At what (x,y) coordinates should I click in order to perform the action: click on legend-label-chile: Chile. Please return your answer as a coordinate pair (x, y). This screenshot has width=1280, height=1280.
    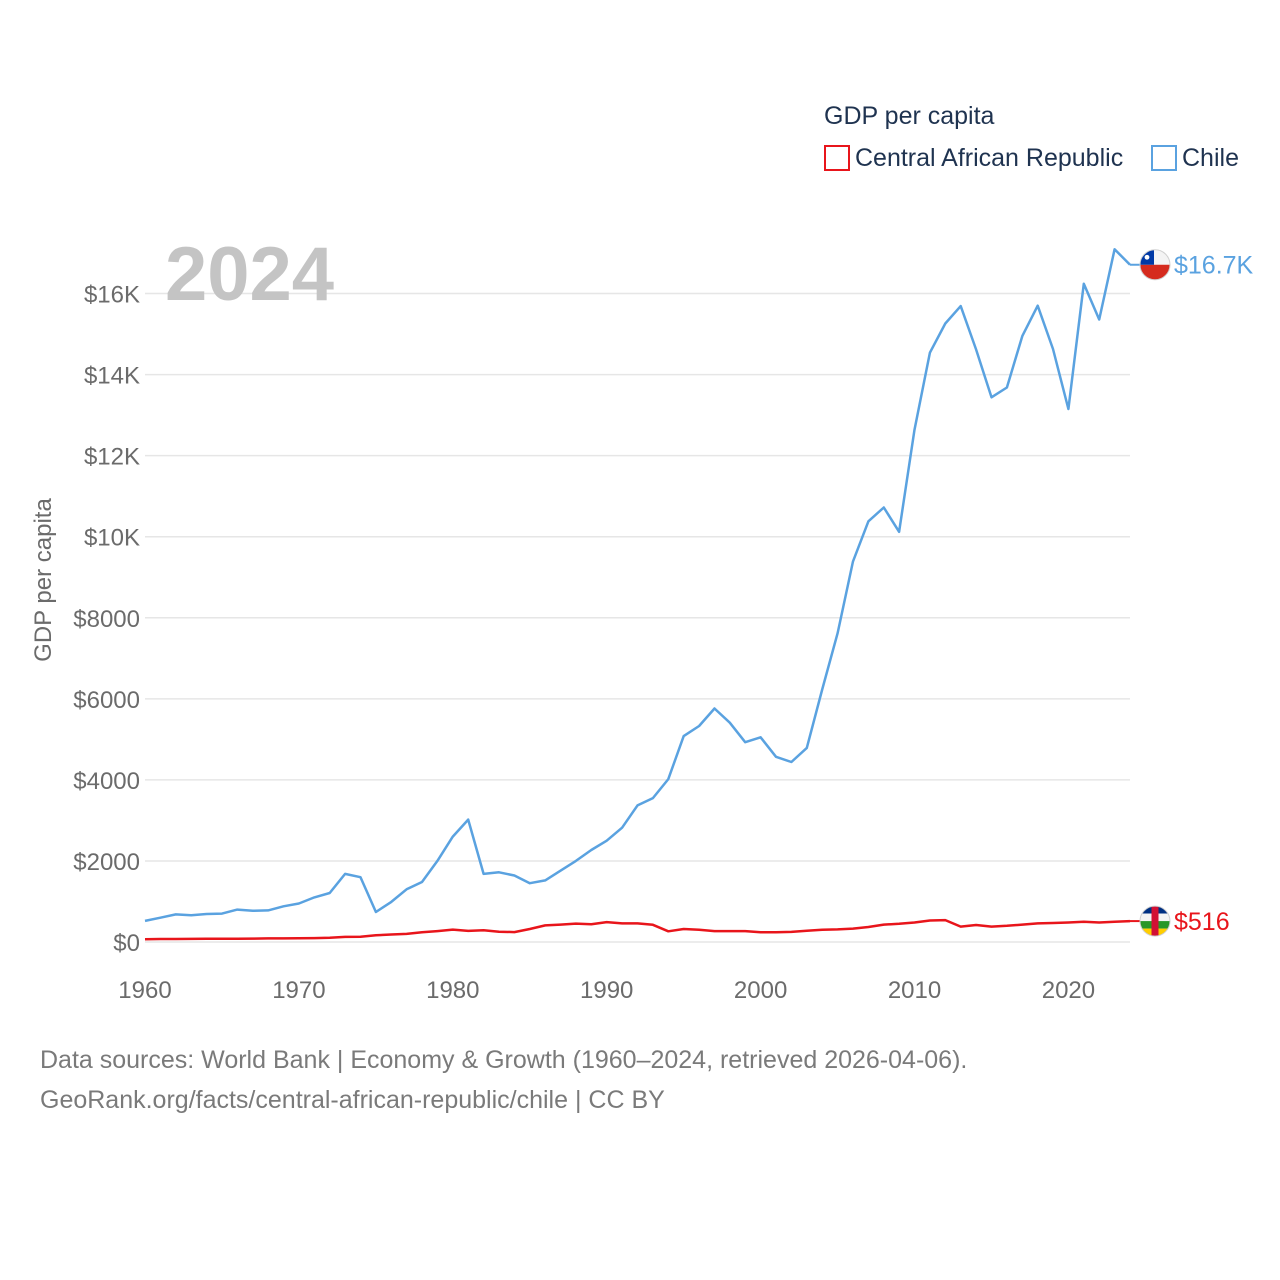
    Looking at the image, I should click on (1210, 158).